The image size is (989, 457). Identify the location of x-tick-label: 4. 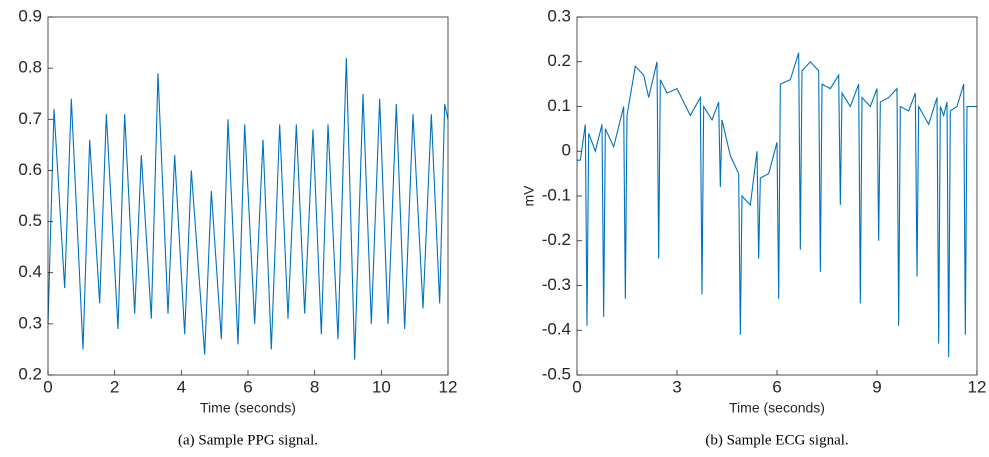
(181, 386).